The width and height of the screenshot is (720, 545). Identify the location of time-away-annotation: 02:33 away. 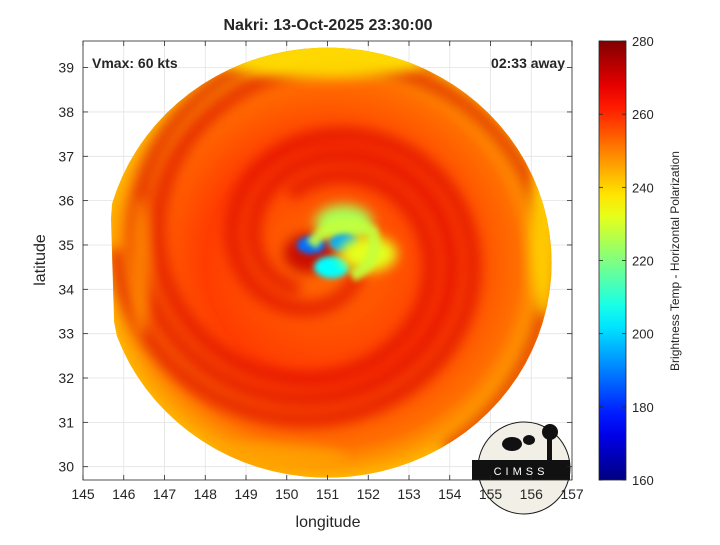
(528, 63).